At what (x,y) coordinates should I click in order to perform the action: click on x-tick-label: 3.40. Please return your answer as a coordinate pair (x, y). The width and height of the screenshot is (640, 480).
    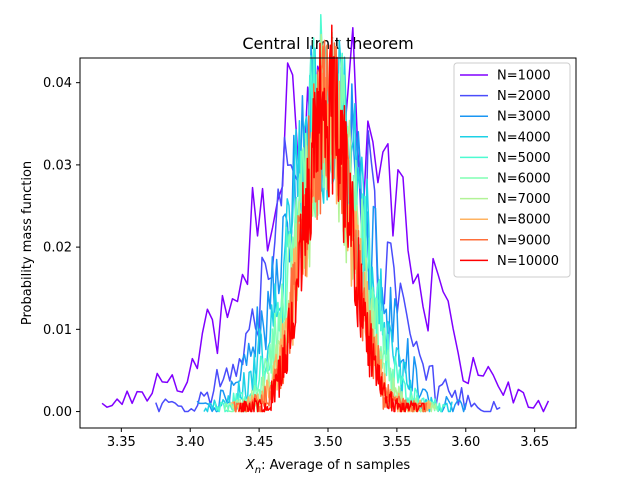
    Looking at the image, I should click on (190, 442).